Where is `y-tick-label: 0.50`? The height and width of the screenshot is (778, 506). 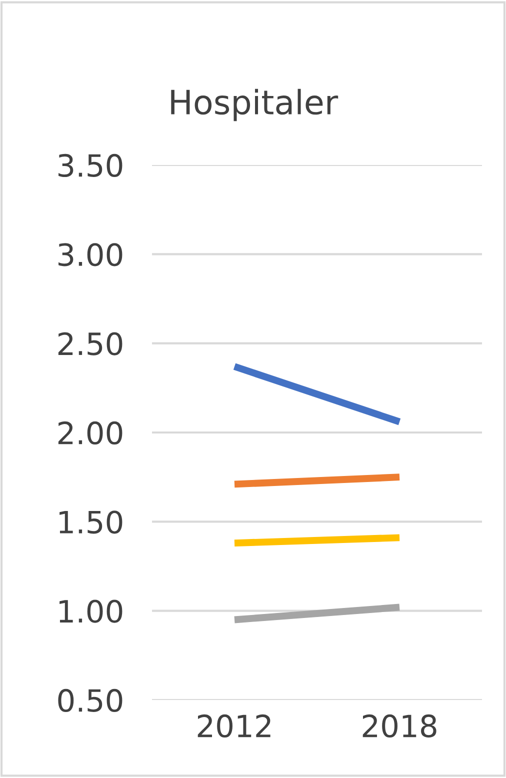
y-tick-label: 0.50 is located at coordinates (90, 700).